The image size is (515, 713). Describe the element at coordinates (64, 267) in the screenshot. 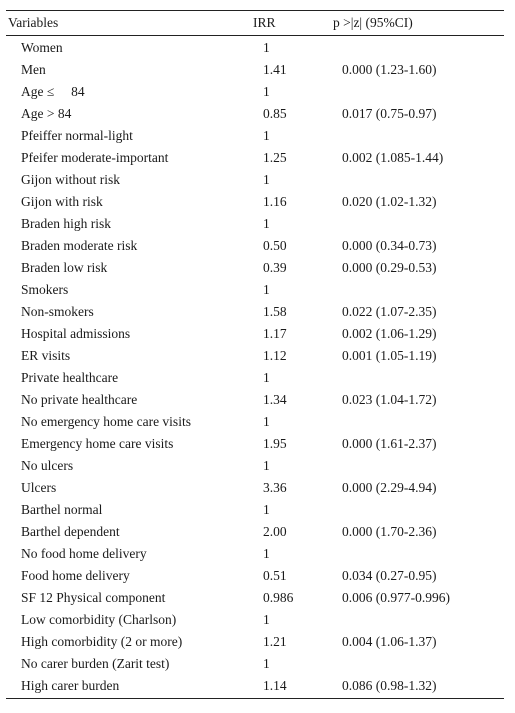

I see `variable-cell: Braden low risk` at that location.